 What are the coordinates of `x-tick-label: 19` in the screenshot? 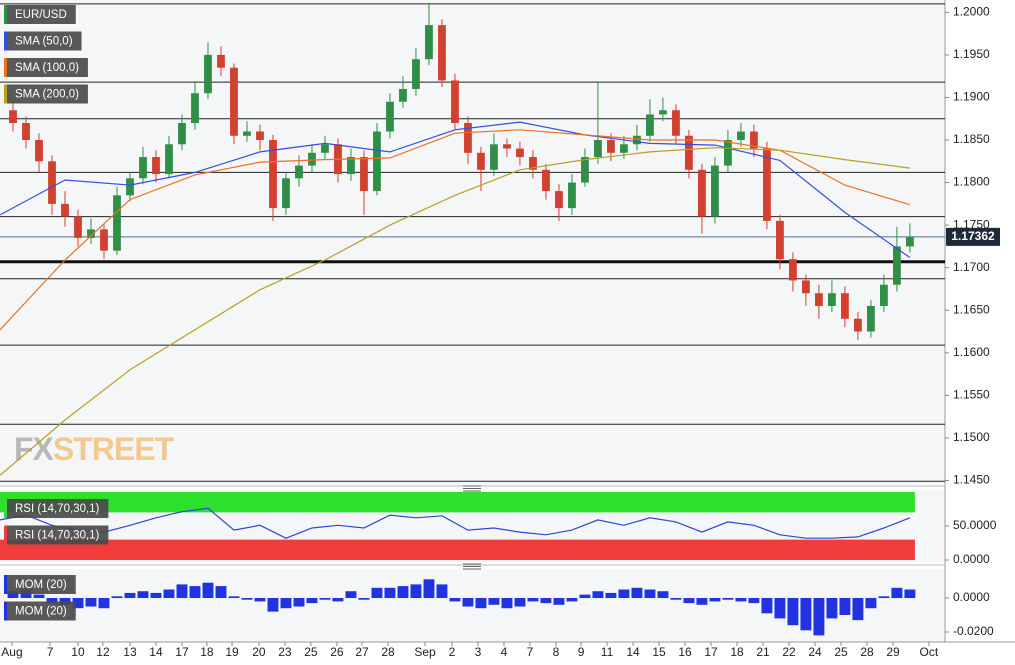 It's located at (232, 652).